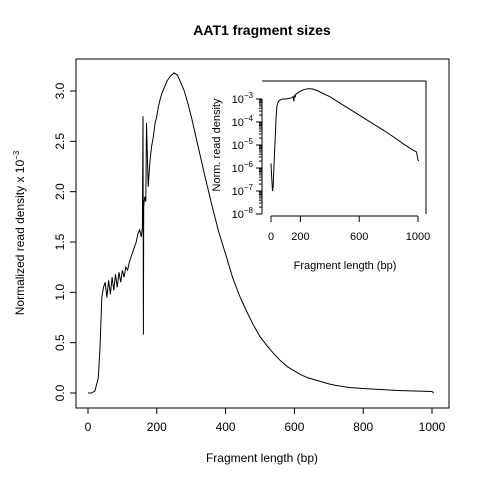 The width and height of the screenshot is (480, 480). What do you see at coordinates (60, 241) in the screenshot?
I see `main-y-tick-label: 1.5` at bounding box center [60, 241].